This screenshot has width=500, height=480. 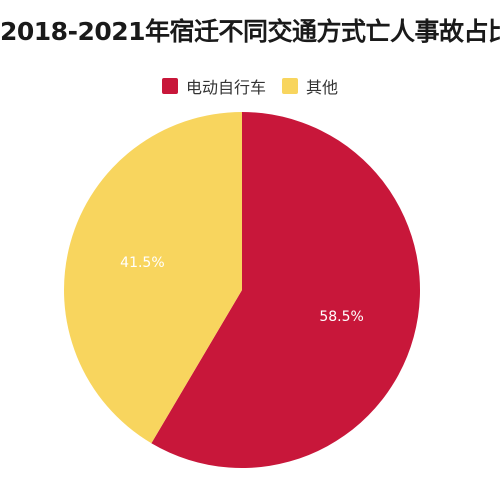 What do you see at coordinates (225, 87) in the screenshot?
I see `legend-label-ebike: 电动自行车` at bounding box center [225, 87].